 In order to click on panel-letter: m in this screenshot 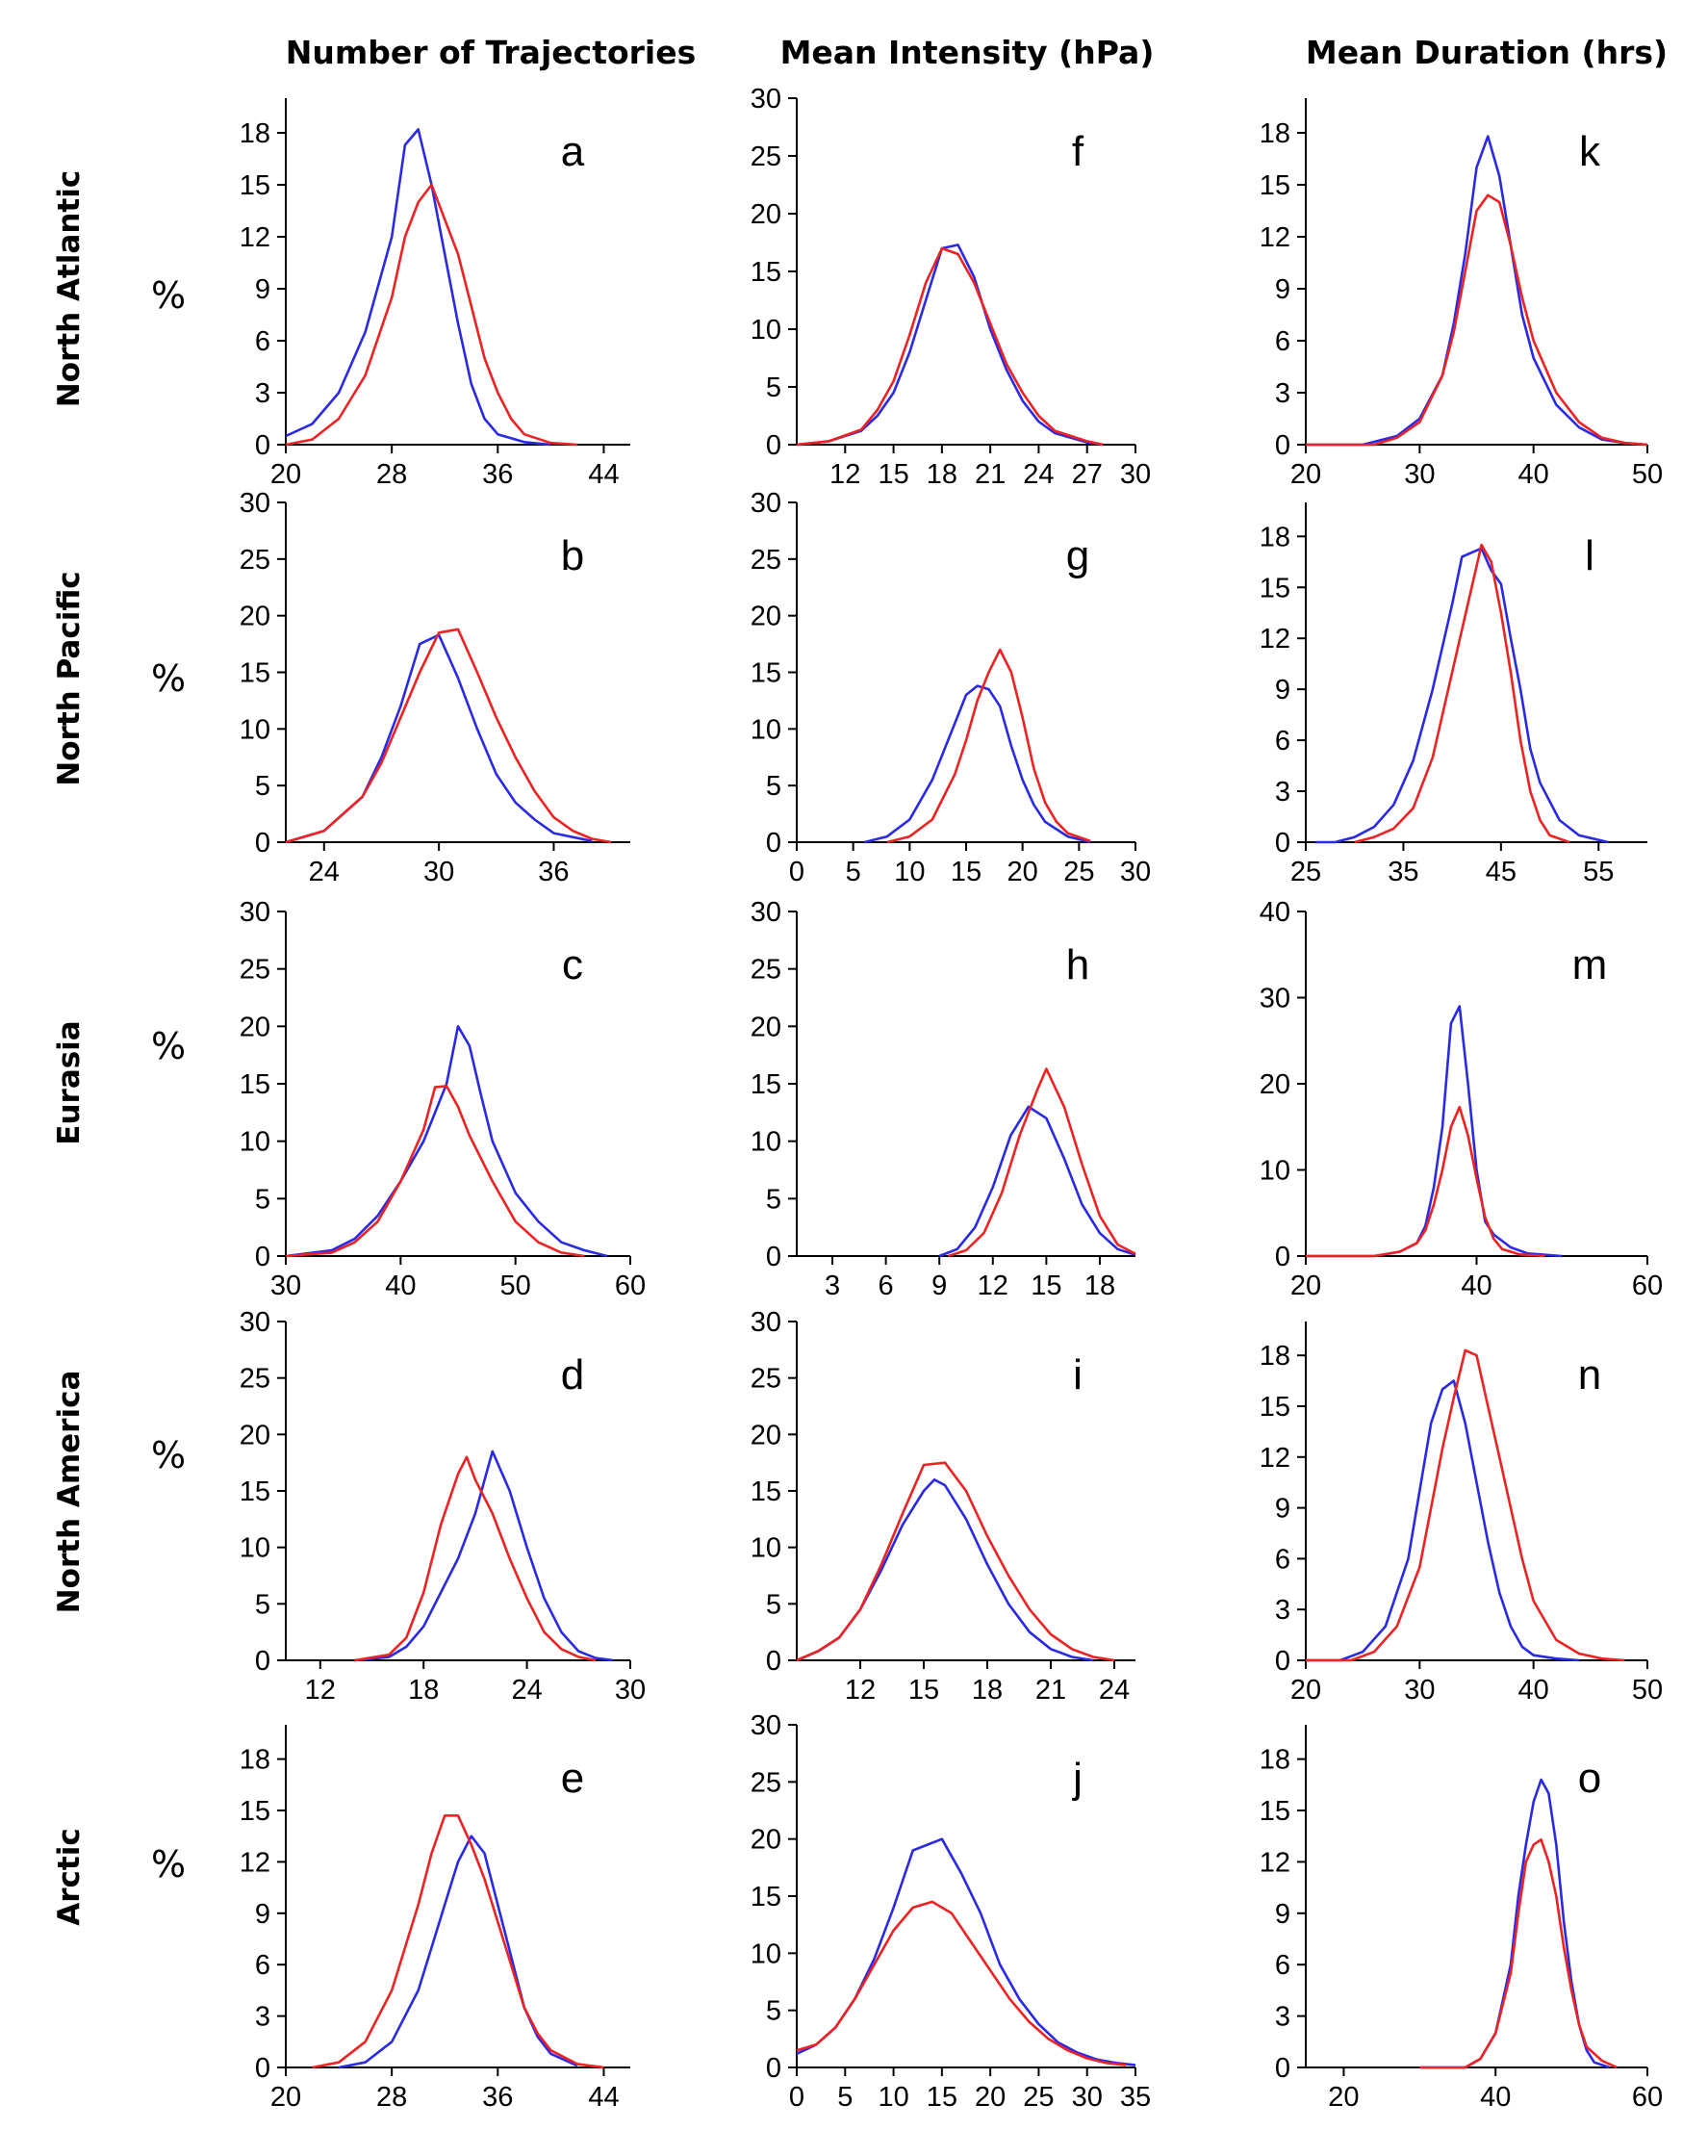, I will do `click(1590, 964)`.